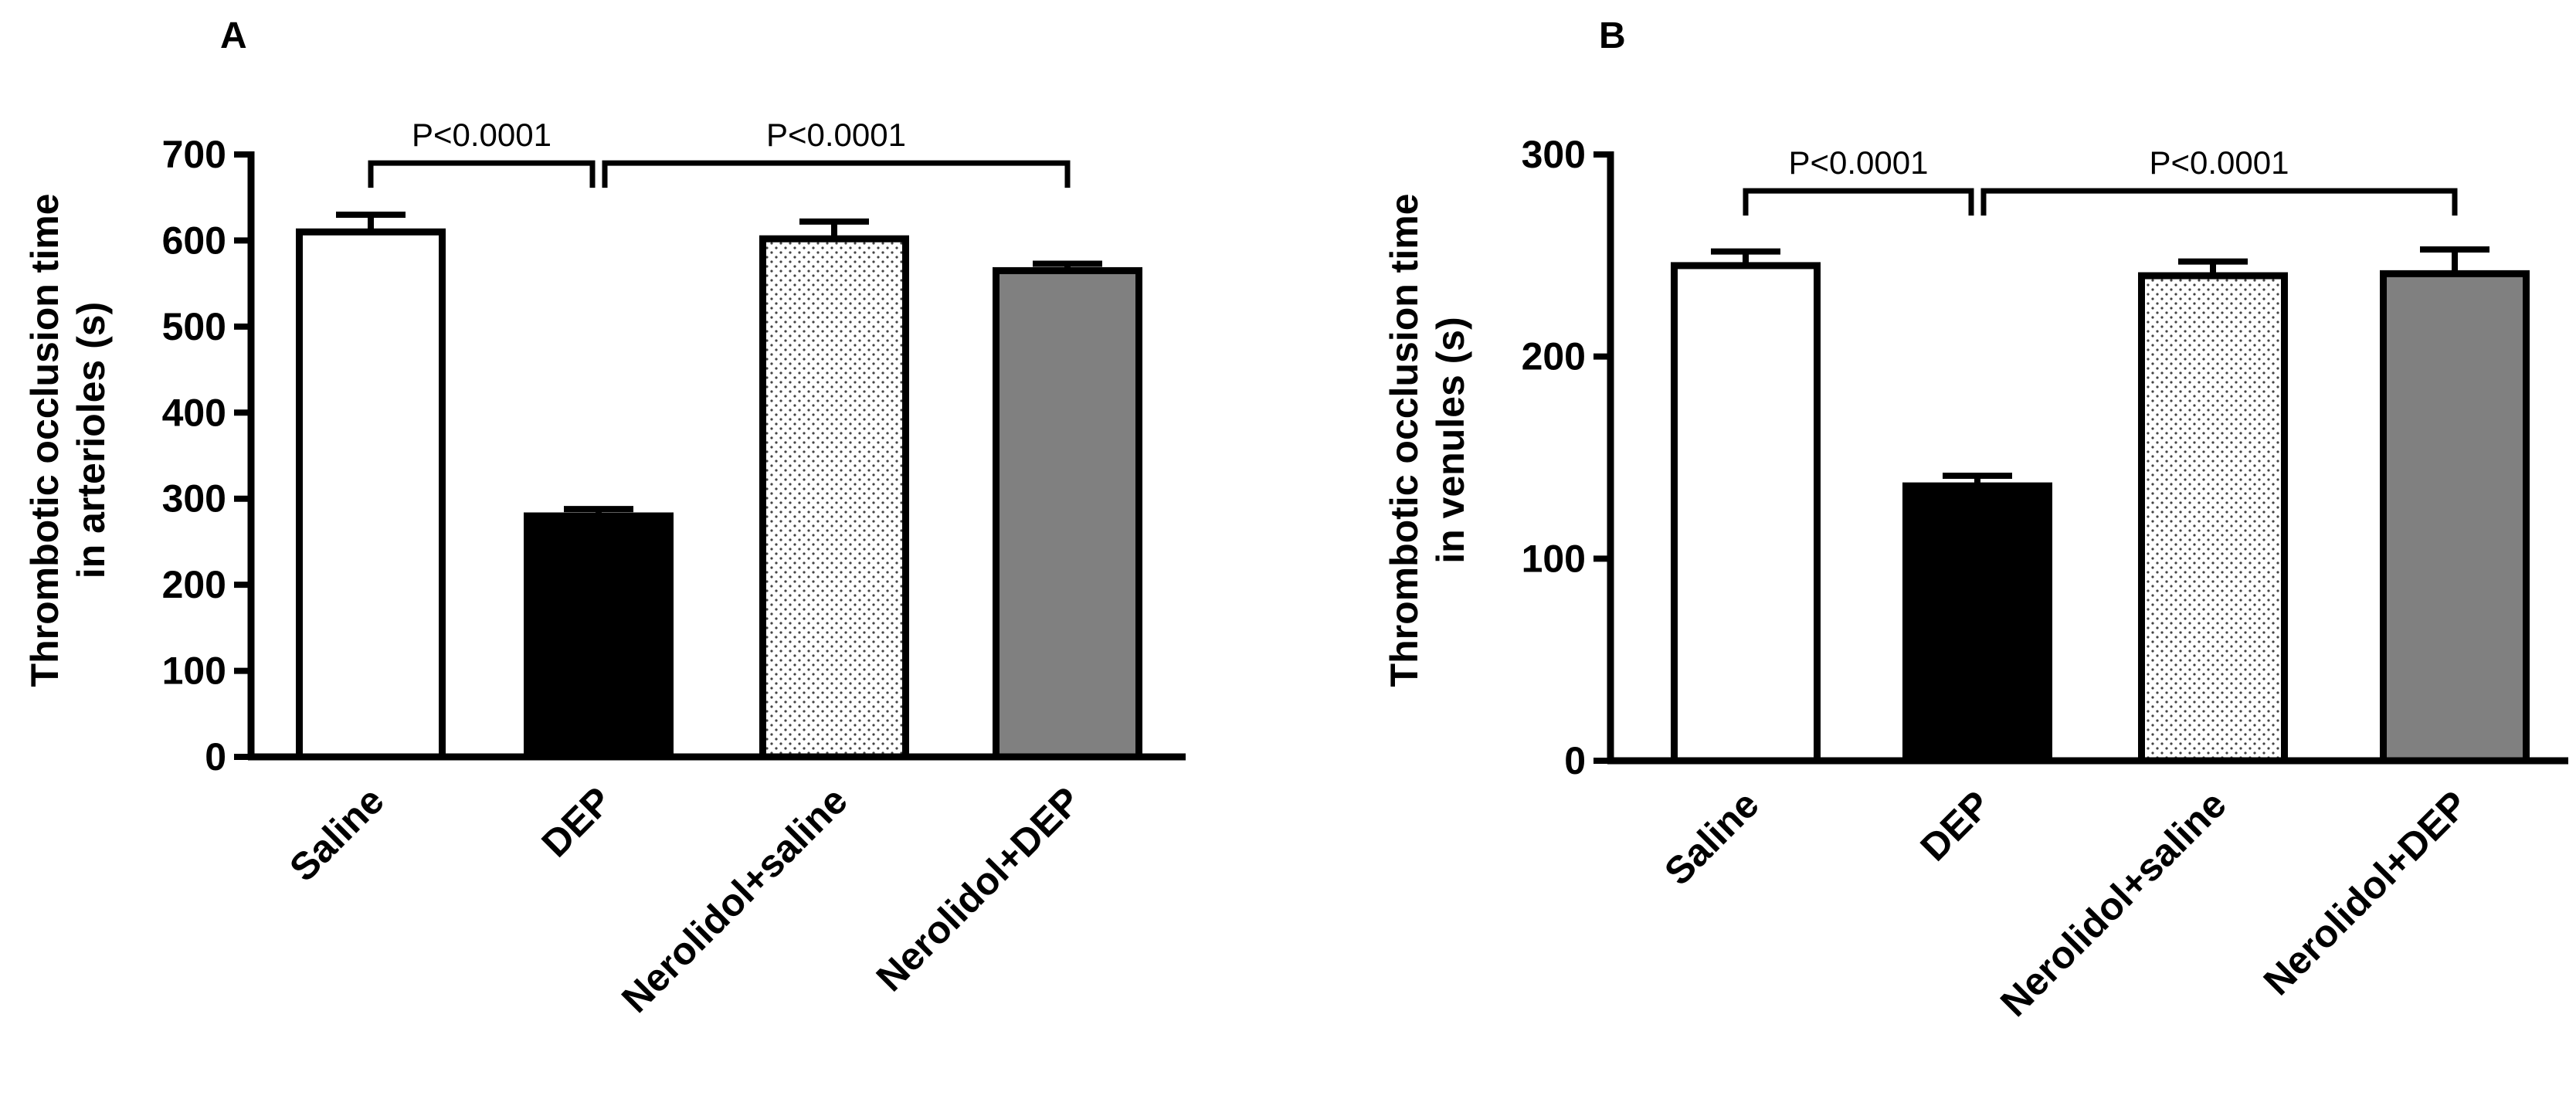  Describe the element at coordinates (1450, 440) in the screenshot. I see `panel-b-y-axis-title-line2: in venules (s)` at that location.